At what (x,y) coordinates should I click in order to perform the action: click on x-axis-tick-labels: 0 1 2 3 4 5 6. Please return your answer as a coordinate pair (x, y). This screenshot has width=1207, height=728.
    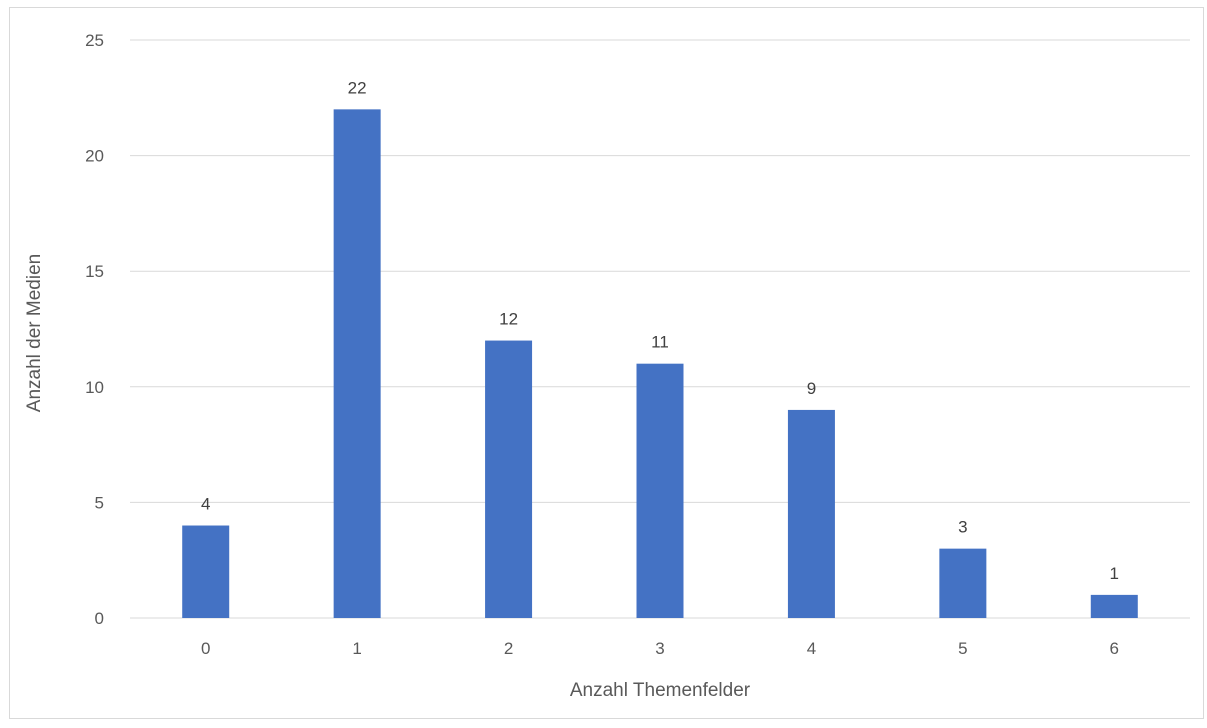
    Looking at the image, I should click on (660, 648).